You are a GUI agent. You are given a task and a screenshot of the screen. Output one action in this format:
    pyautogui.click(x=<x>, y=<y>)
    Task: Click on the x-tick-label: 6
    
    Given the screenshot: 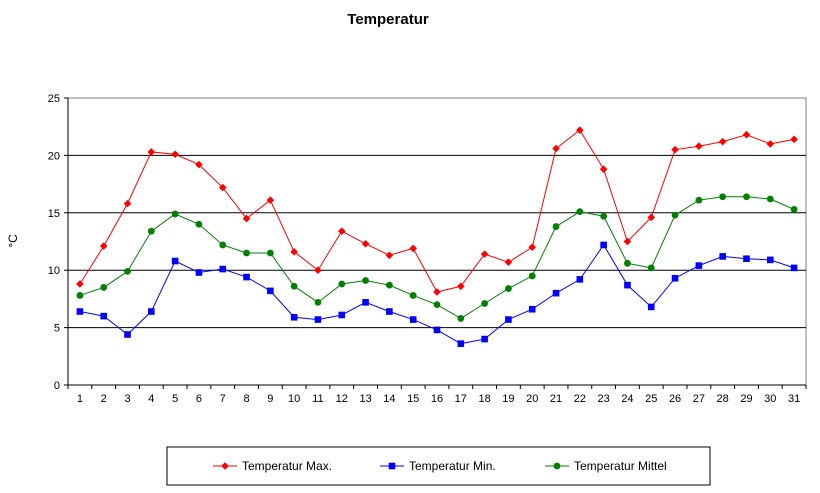 What is the action you would take?
    pyautogui.click(x=199, y=399)
    